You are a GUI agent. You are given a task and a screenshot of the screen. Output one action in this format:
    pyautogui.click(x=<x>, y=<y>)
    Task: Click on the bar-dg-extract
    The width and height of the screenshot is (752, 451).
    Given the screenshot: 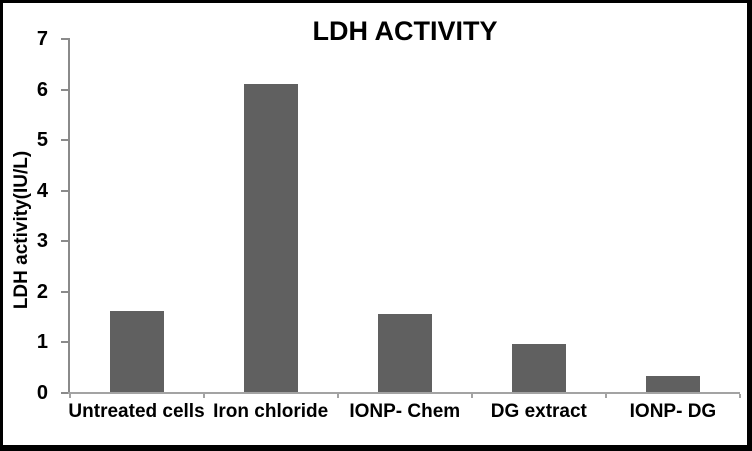 What is the action you would take?
    pyautogui.click(x=538, y=367)
    